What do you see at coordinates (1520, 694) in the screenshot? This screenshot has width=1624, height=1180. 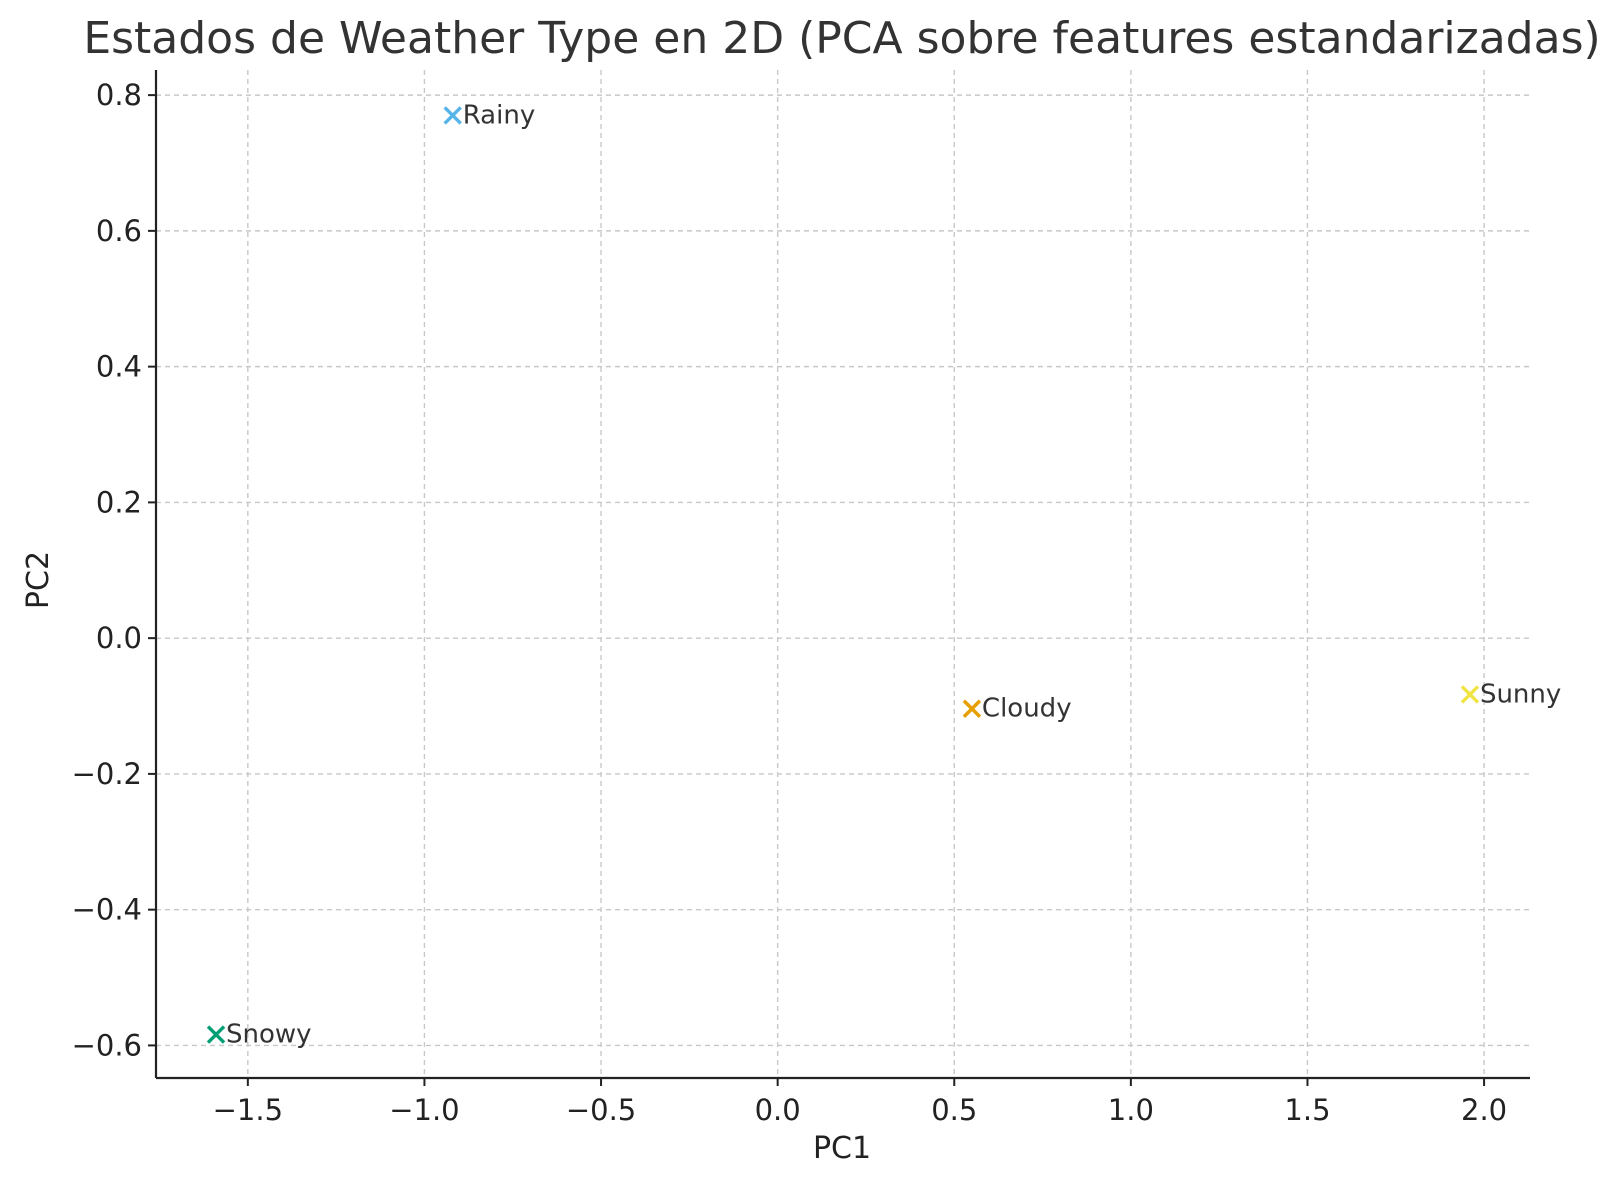 I see `point-label: Sunny` at bounding box center [1520, 694].